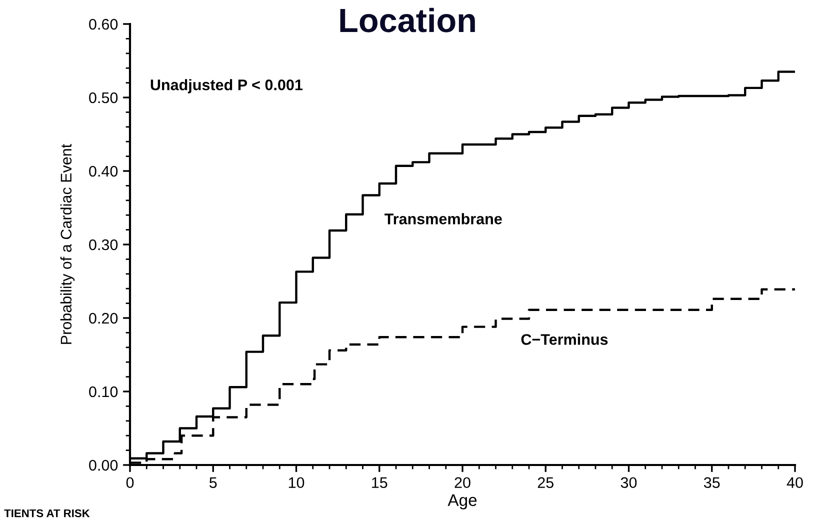 Image resolution: width=815 pixels, height=522 pixels. What do you see at coordinates (794, 482) in the screenshot?
I see `x-tick-label: 40` at bounding box center [794, 482].